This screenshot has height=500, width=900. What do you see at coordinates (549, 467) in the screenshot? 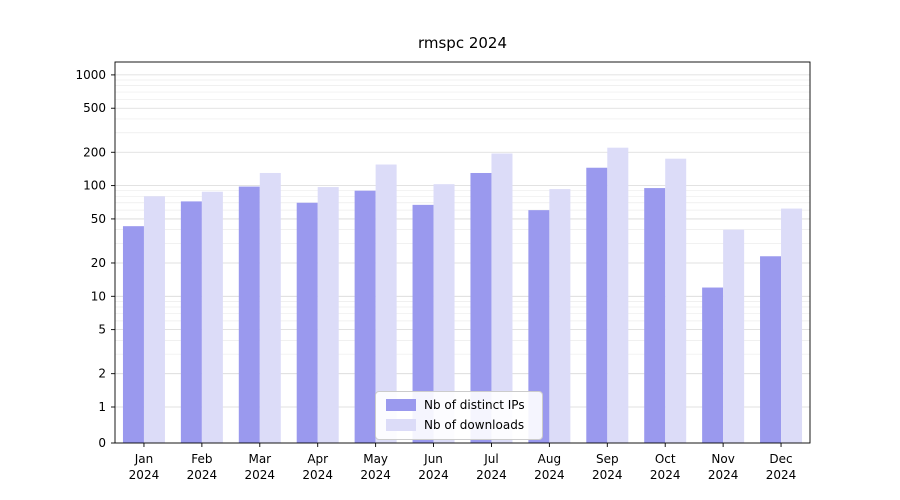
I see `x-tick-label: Aug 2024` at bounding box center [549, 467].